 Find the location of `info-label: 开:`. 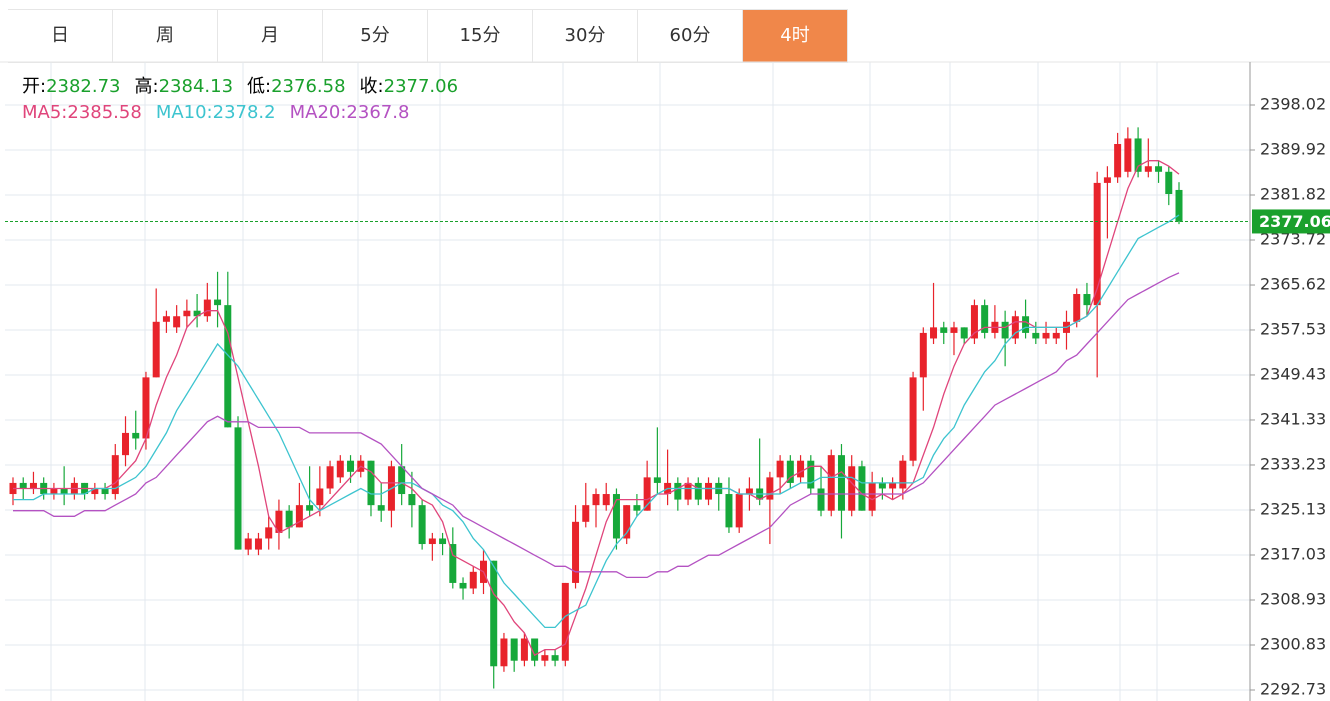

info-label: 开: is located at coordinates (34, 86).